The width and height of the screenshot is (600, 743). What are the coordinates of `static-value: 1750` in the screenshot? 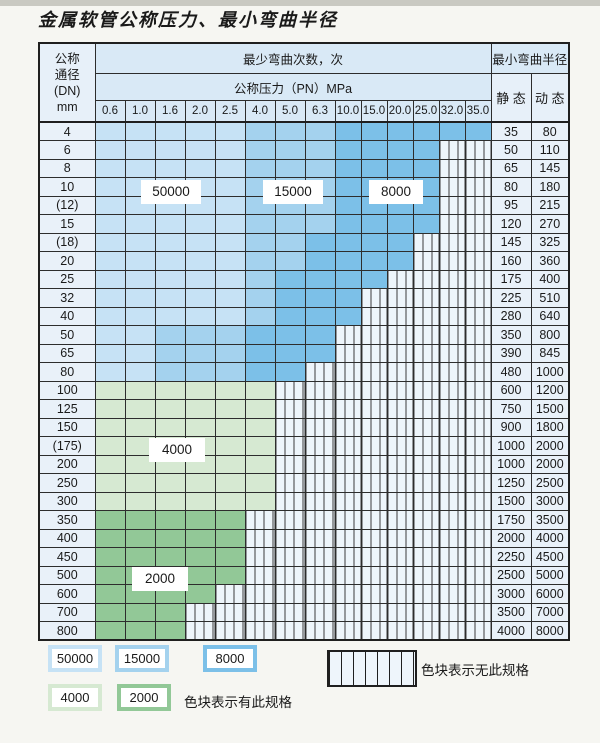 It's located at (511, 520).